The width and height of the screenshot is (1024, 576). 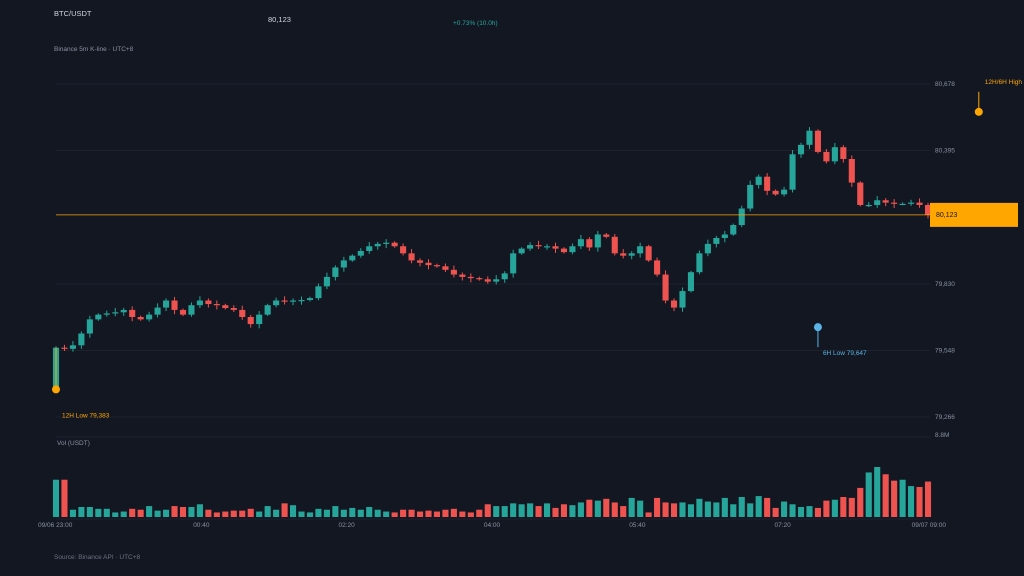 What do you see at coordinates (929, 525) in the screenshot?
I see `time-tick-label: 09/07 09:00` at bounding box center [929, 525].